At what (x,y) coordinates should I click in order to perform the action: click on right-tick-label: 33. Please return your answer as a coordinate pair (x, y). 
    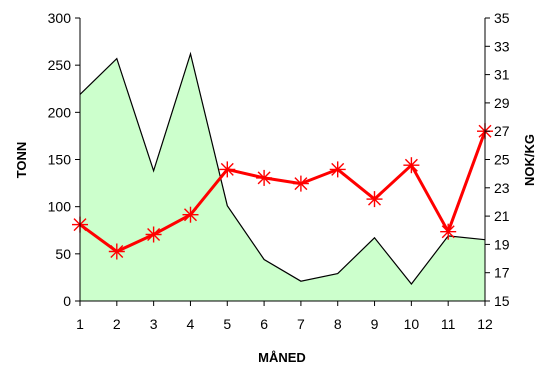
    Looking at the image, I should click on (502, 46).